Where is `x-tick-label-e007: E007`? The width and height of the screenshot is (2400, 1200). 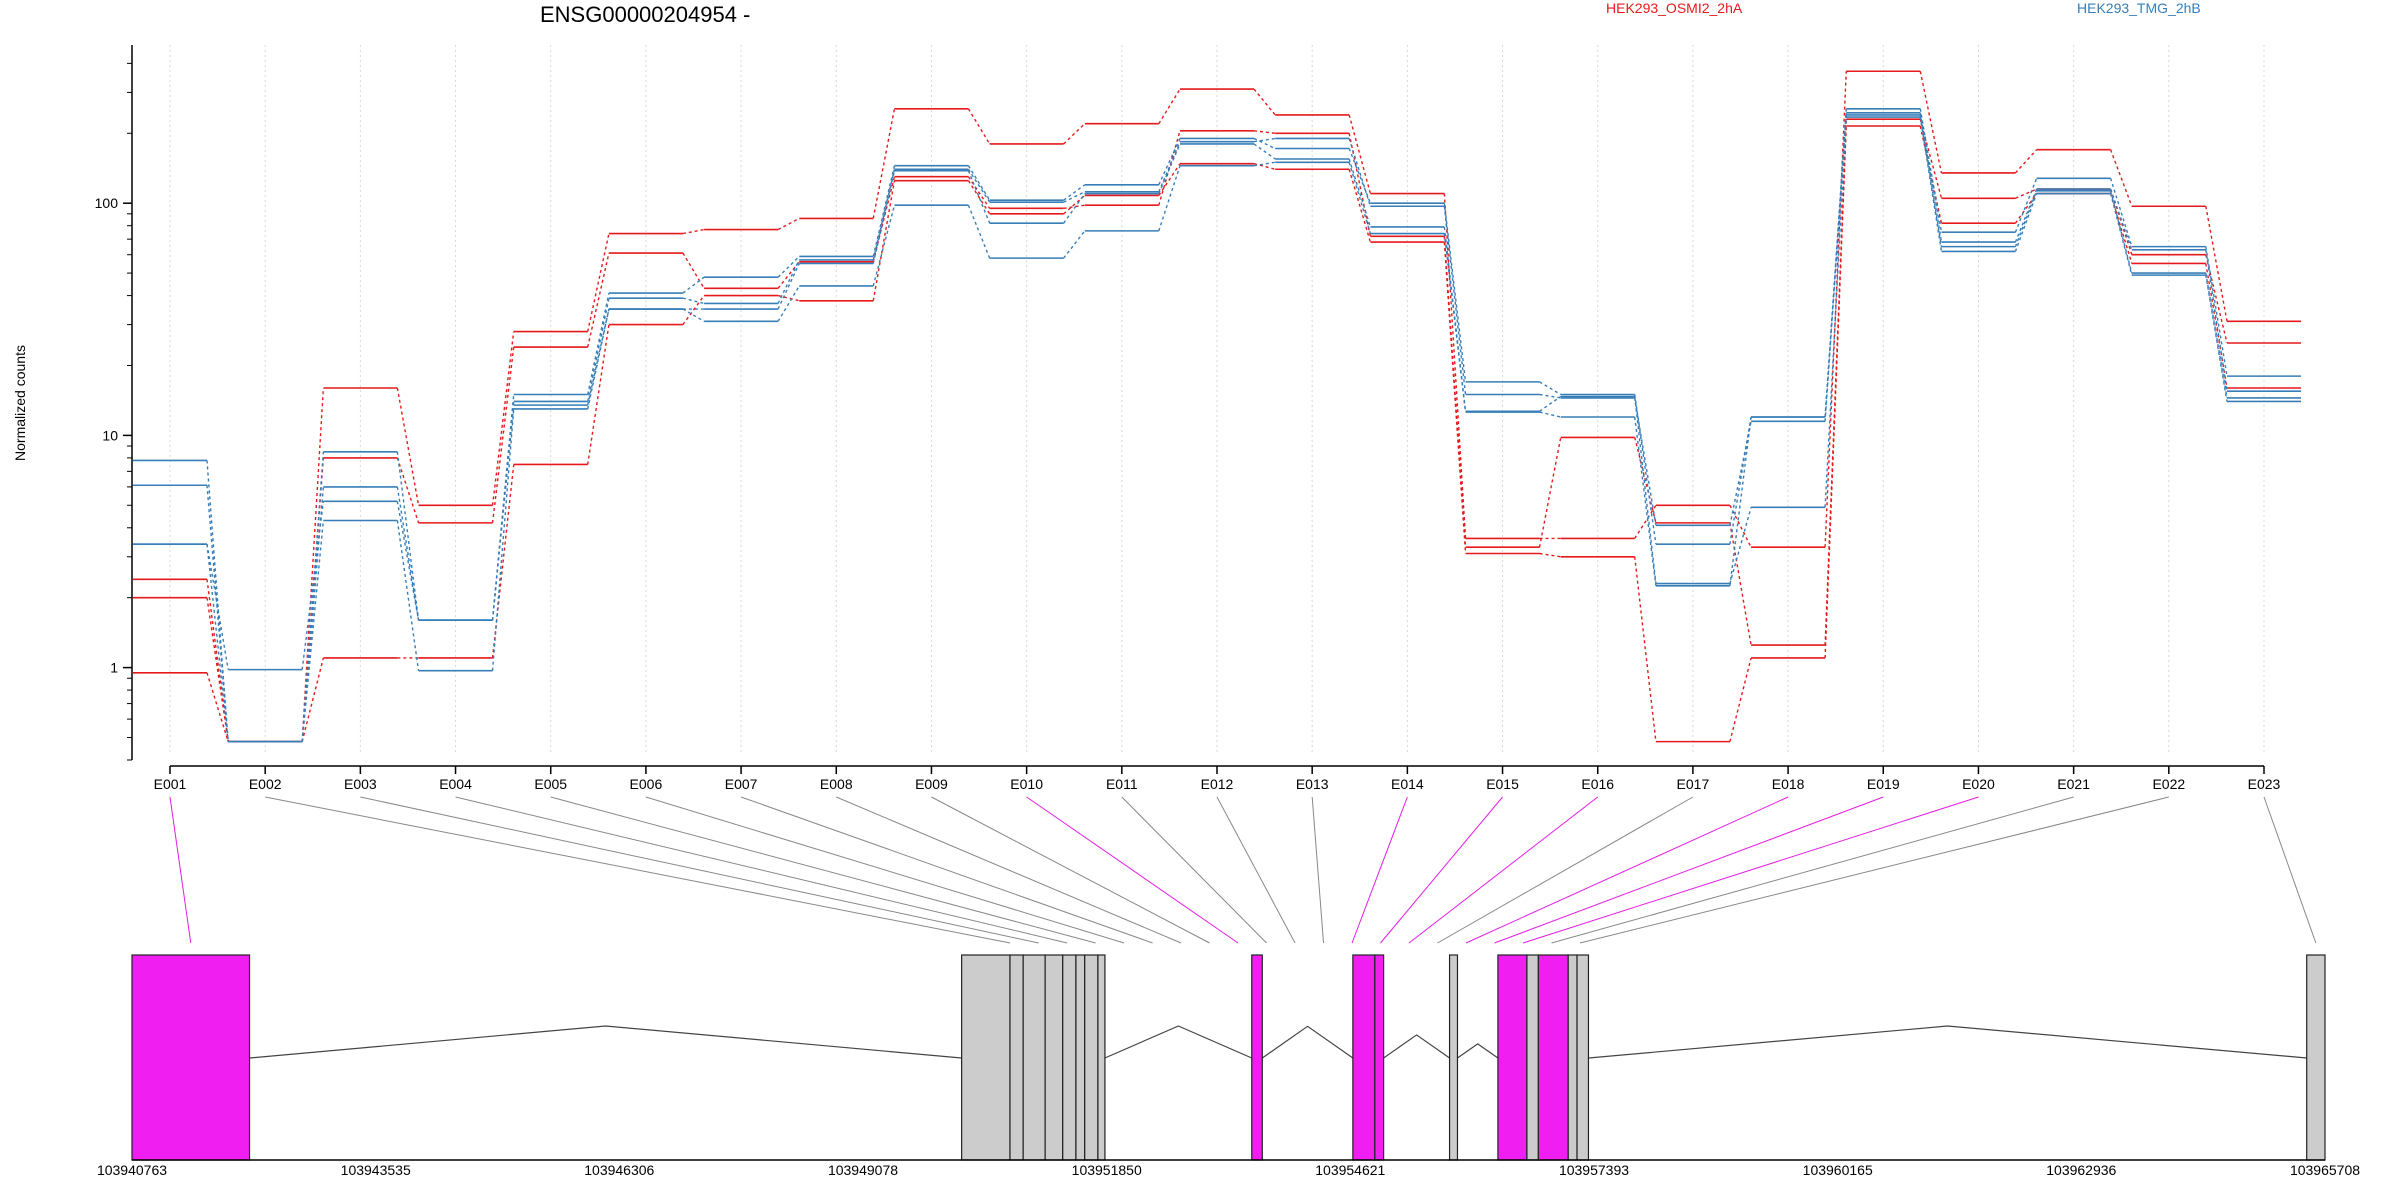
x-tick-label-e007: E007 is located at coordinates (741, 784).